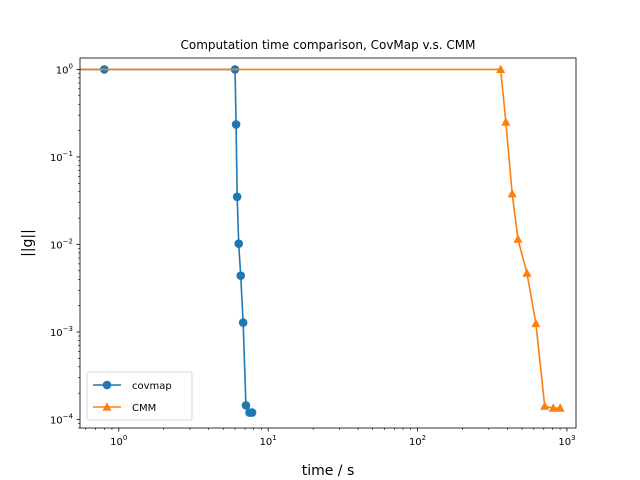 The width and height of the screenshot is (640, 480). I want to click on y-tick-label: 10⁻², so click(61, 244).